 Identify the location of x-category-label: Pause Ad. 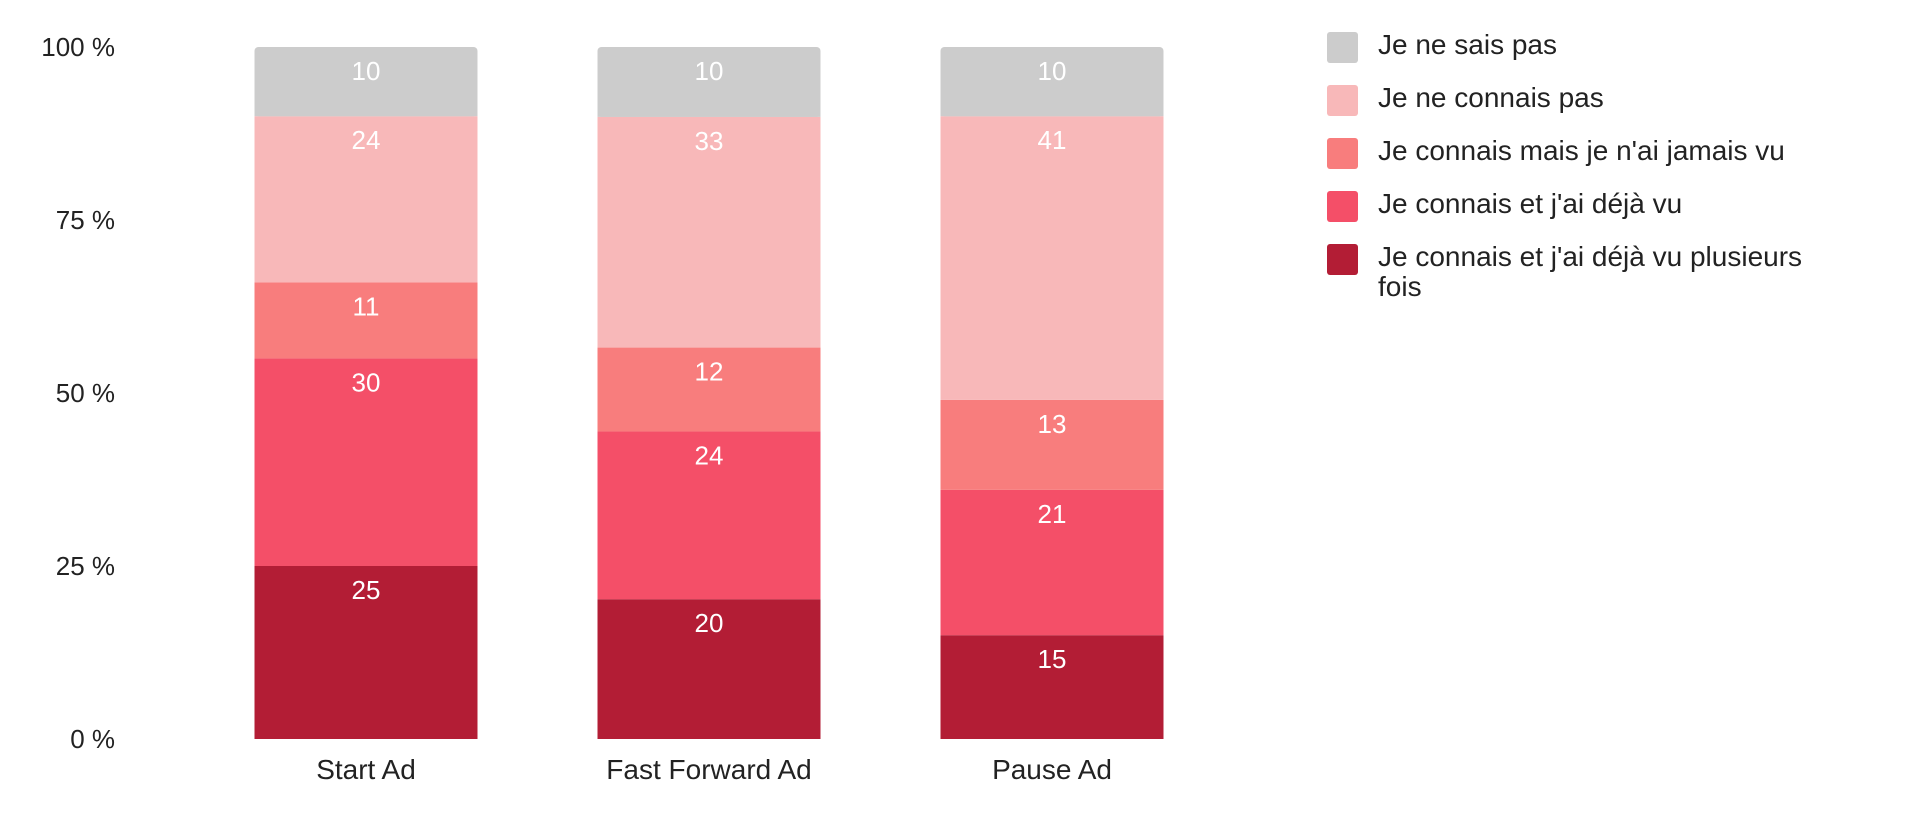
(1052, 769).